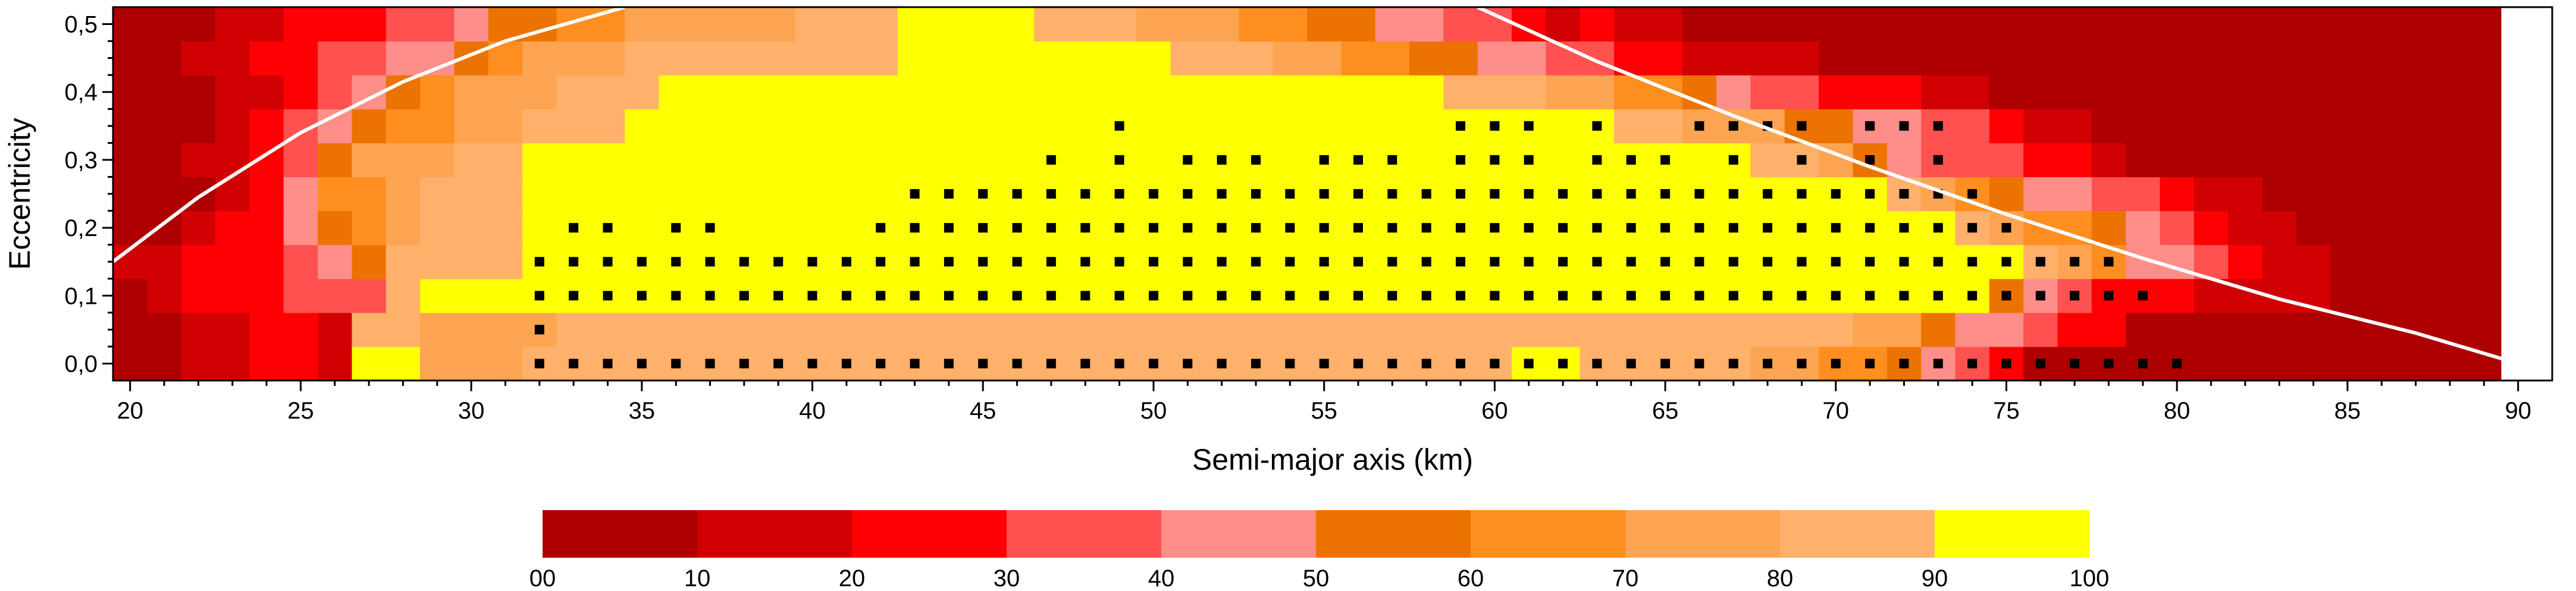  What do you see at coordinates (301, 411) in the screenshot?
I see `x-tick-label: 25` at bounding box center [301, 411].